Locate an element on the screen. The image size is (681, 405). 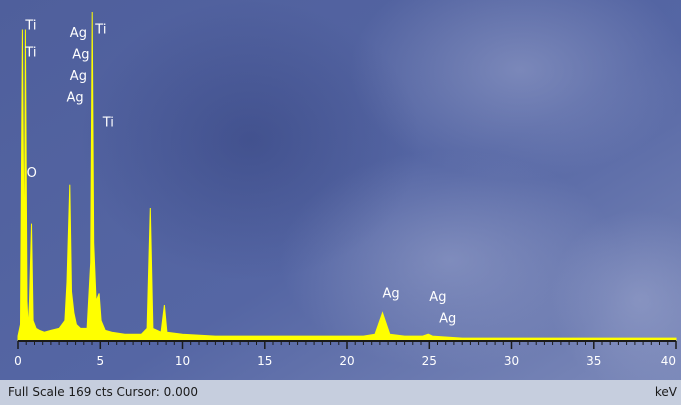
x-tick-label: 20 is located at coordinates (346, 361).